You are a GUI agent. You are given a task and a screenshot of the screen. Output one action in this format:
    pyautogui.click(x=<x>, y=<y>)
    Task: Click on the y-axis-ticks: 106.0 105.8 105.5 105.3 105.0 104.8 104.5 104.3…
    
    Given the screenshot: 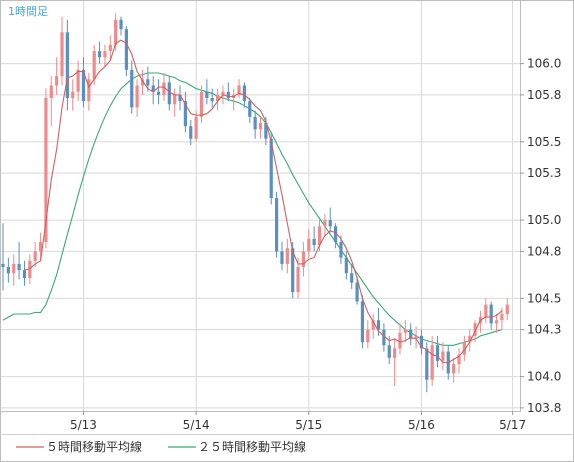 What is the action you would take?
    pyautogui.click(x=540, y=236)
    